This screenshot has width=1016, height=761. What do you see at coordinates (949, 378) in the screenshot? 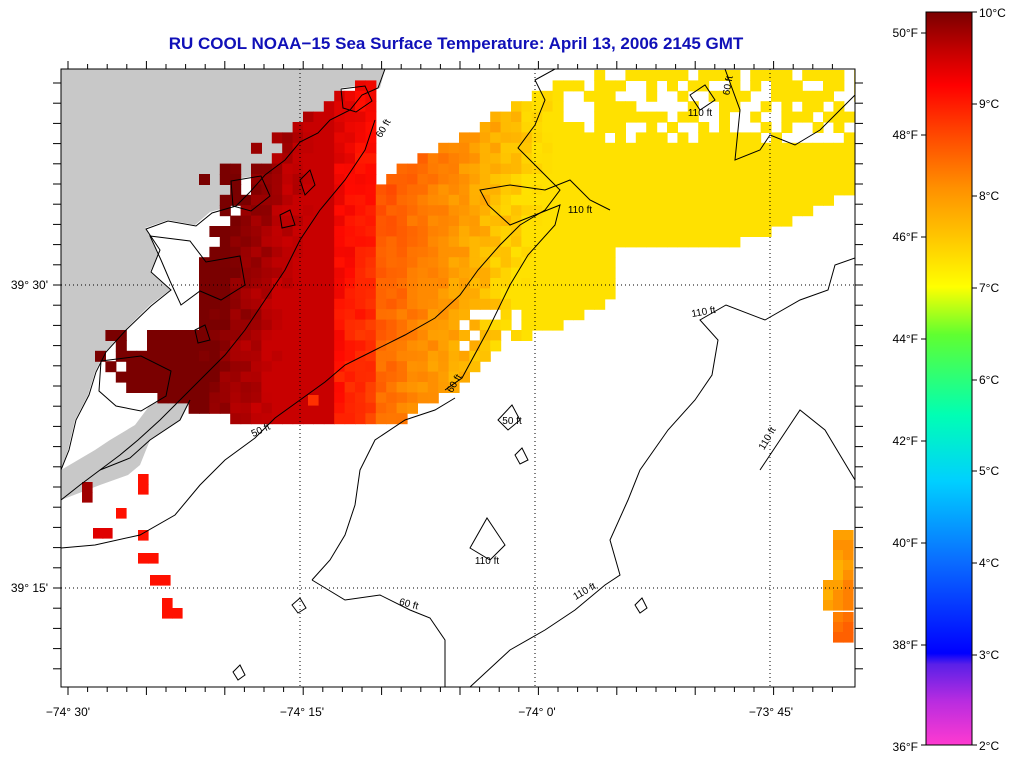
I see `colorbar` at bounding box center [949, 378].